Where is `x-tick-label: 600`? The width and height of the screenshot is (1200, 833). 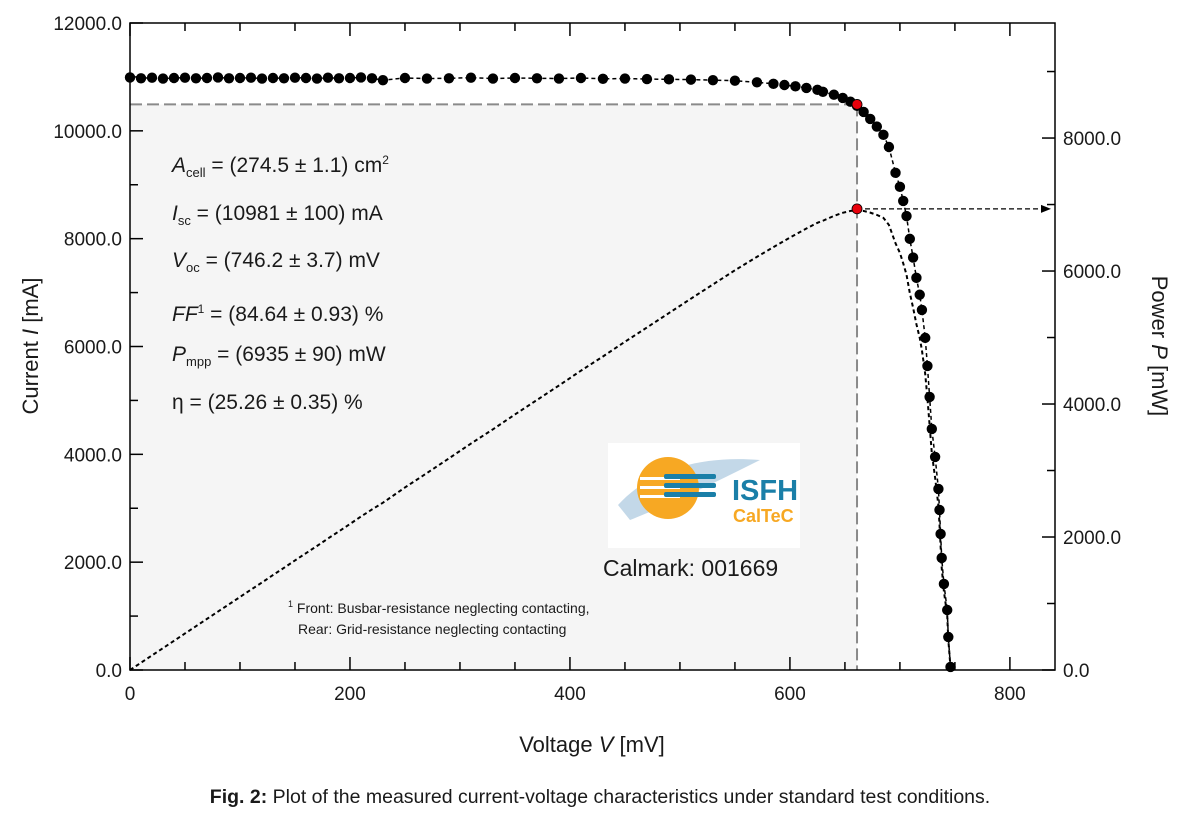
x-tick-label: 600 is located at coordinates (790, 694).